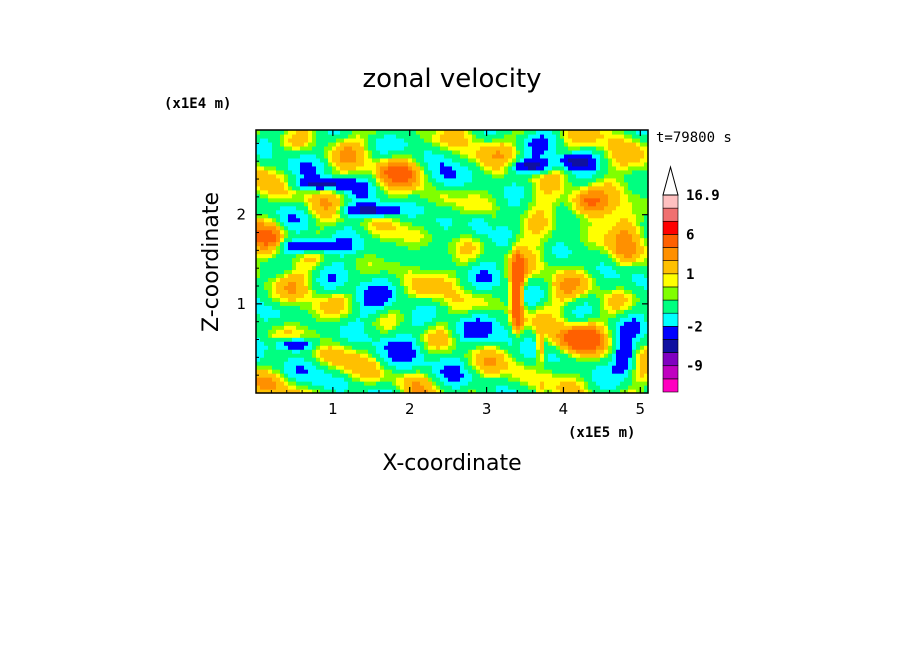 The height and width of the screenshot is (654, 904). Describe the element at coordinates (694, 138) in the screenshot. I see `time-label: t=79800 s` at that location.